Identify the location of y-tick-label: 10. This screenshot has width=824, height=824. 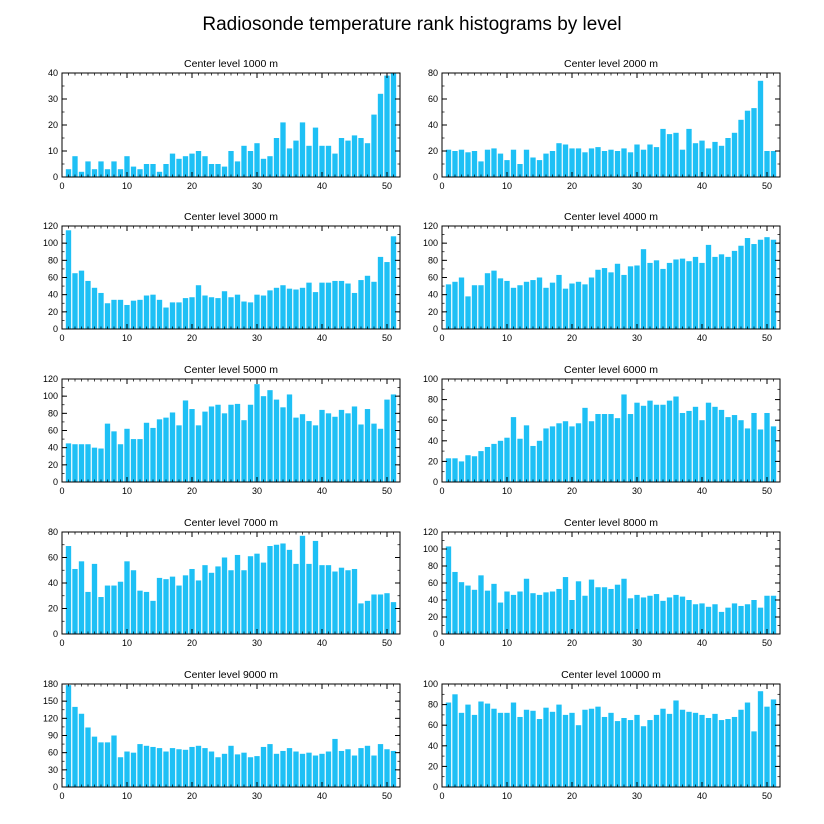
(53, 151).